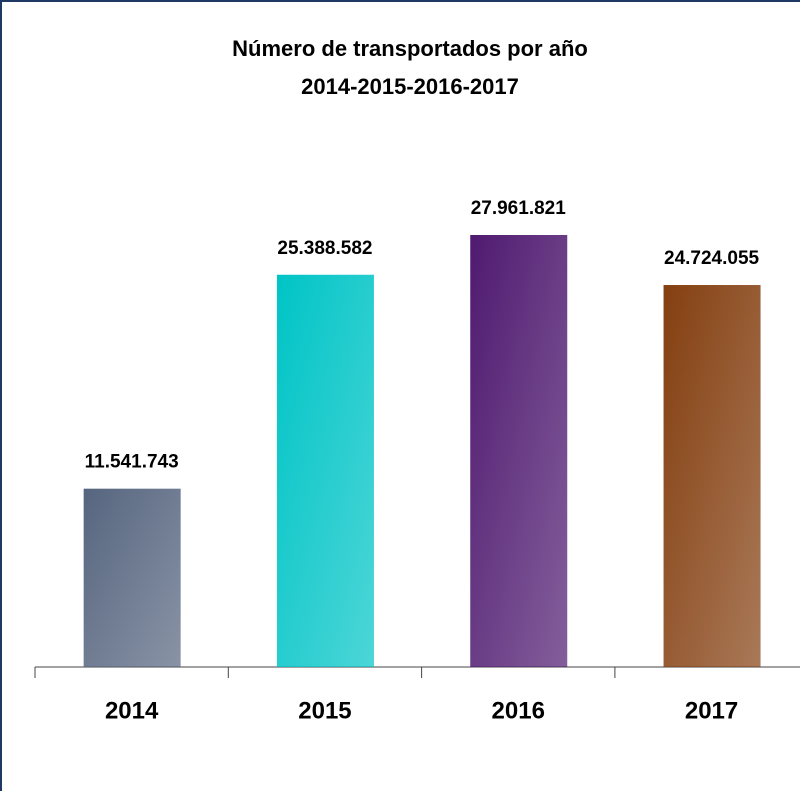  I want to click on data-label: 11.541.743, so click(132, 462).